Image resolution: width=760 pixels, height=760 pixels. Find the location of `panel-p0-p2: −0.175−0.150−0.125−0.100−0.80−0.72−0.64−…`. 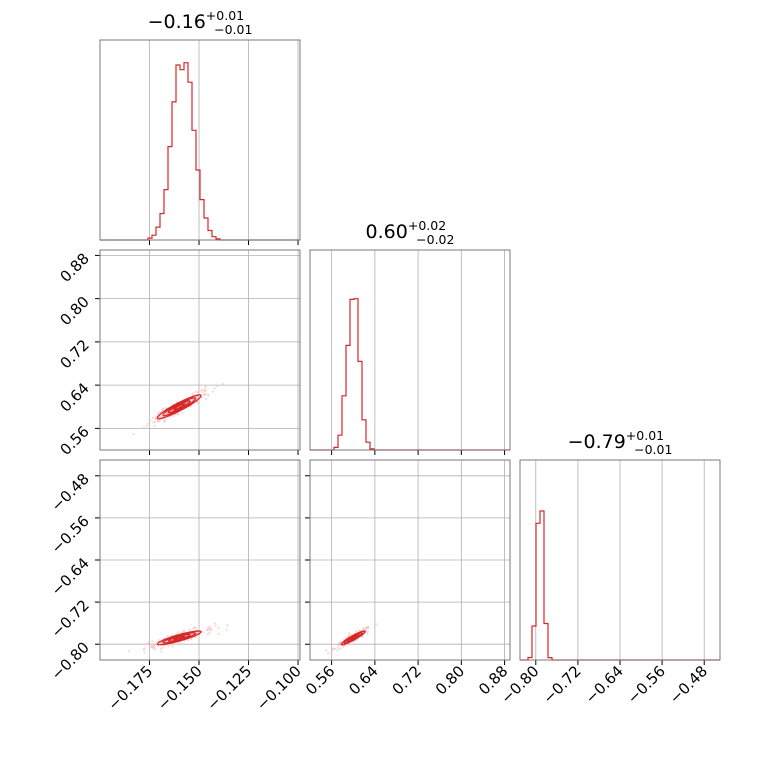

panel-p0-p2: −0.175−0.150−0.125−0.100−0.80−0.72−0.64−… is located at coordinates (176, 586).